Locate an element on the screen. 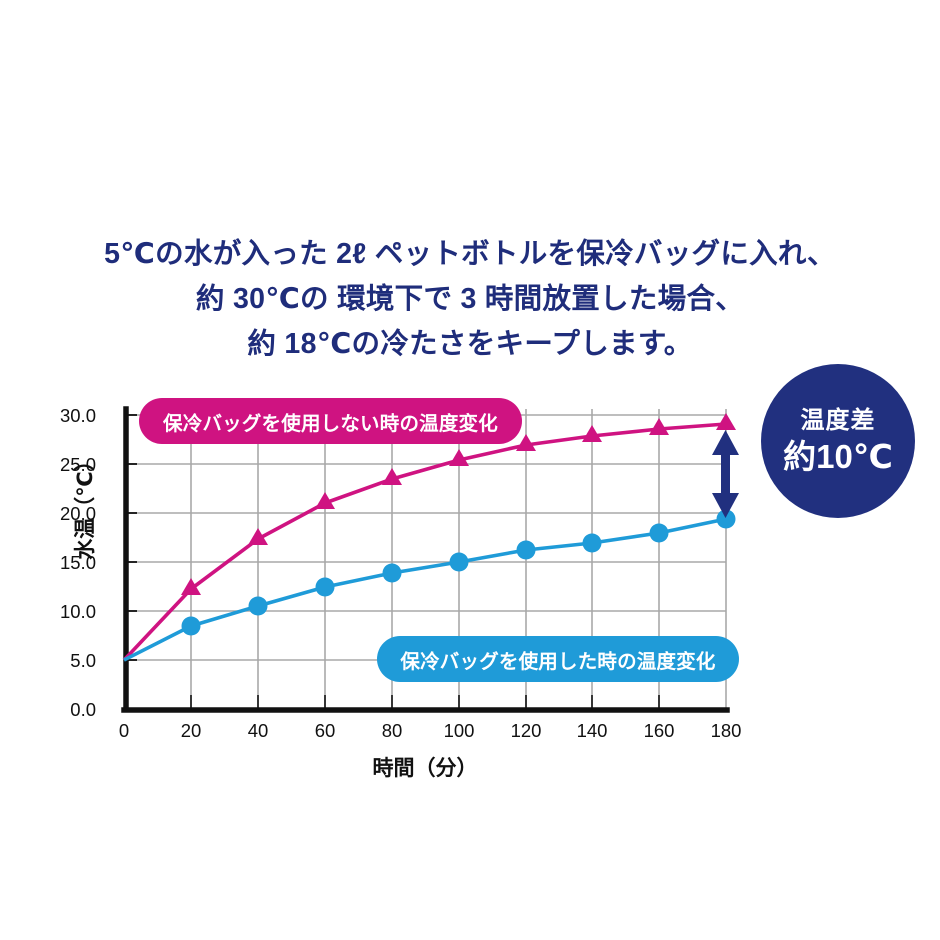  temperature-difference-badge: 温度差 約10℃ is located at coordinates (838, 441).